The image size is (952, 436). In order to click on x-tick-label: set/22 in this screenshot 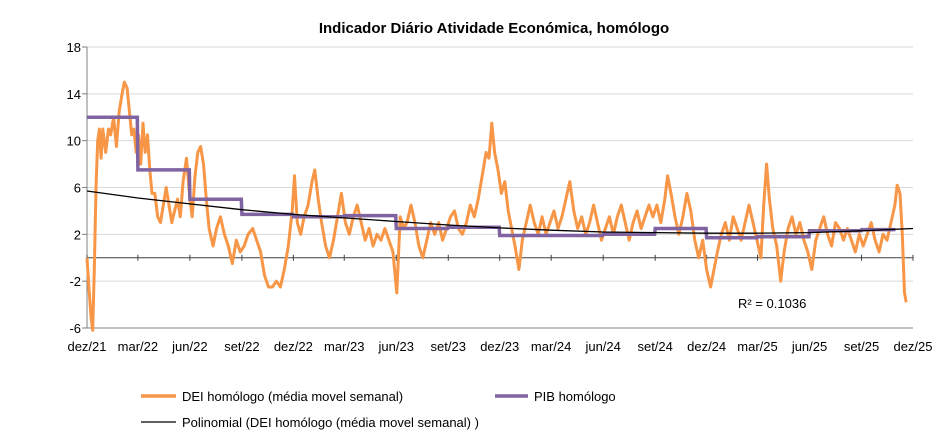, I will do `click(241, 346)`.